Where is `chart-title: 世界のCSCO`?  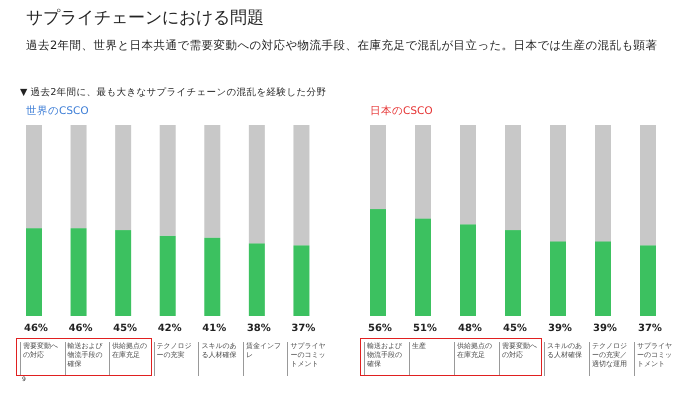
chart-title: 世界のCSCO is located at coordinates (57, 111).